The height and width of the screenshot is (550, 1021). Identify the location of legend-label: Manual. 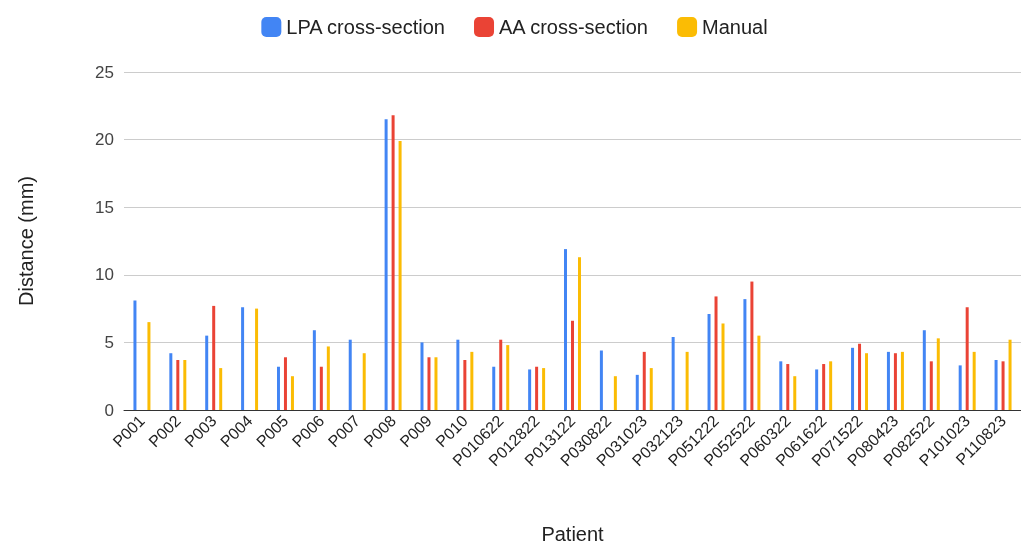
(735, 27).